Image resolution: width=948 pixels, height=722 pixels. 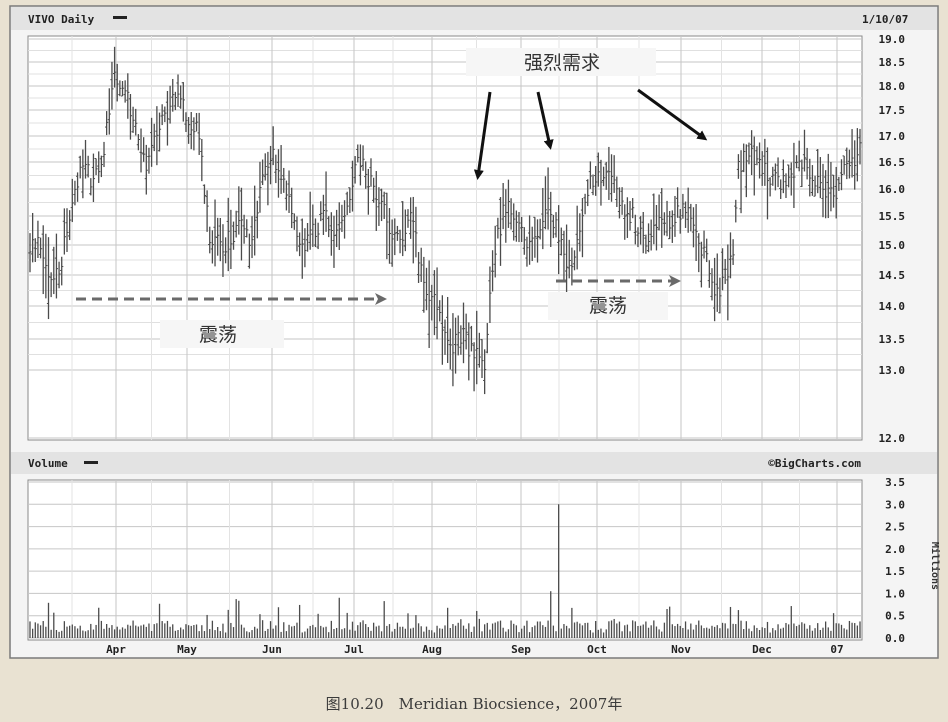 I want to click on price-y-tick: 15.0, so click(x=892, y=245).